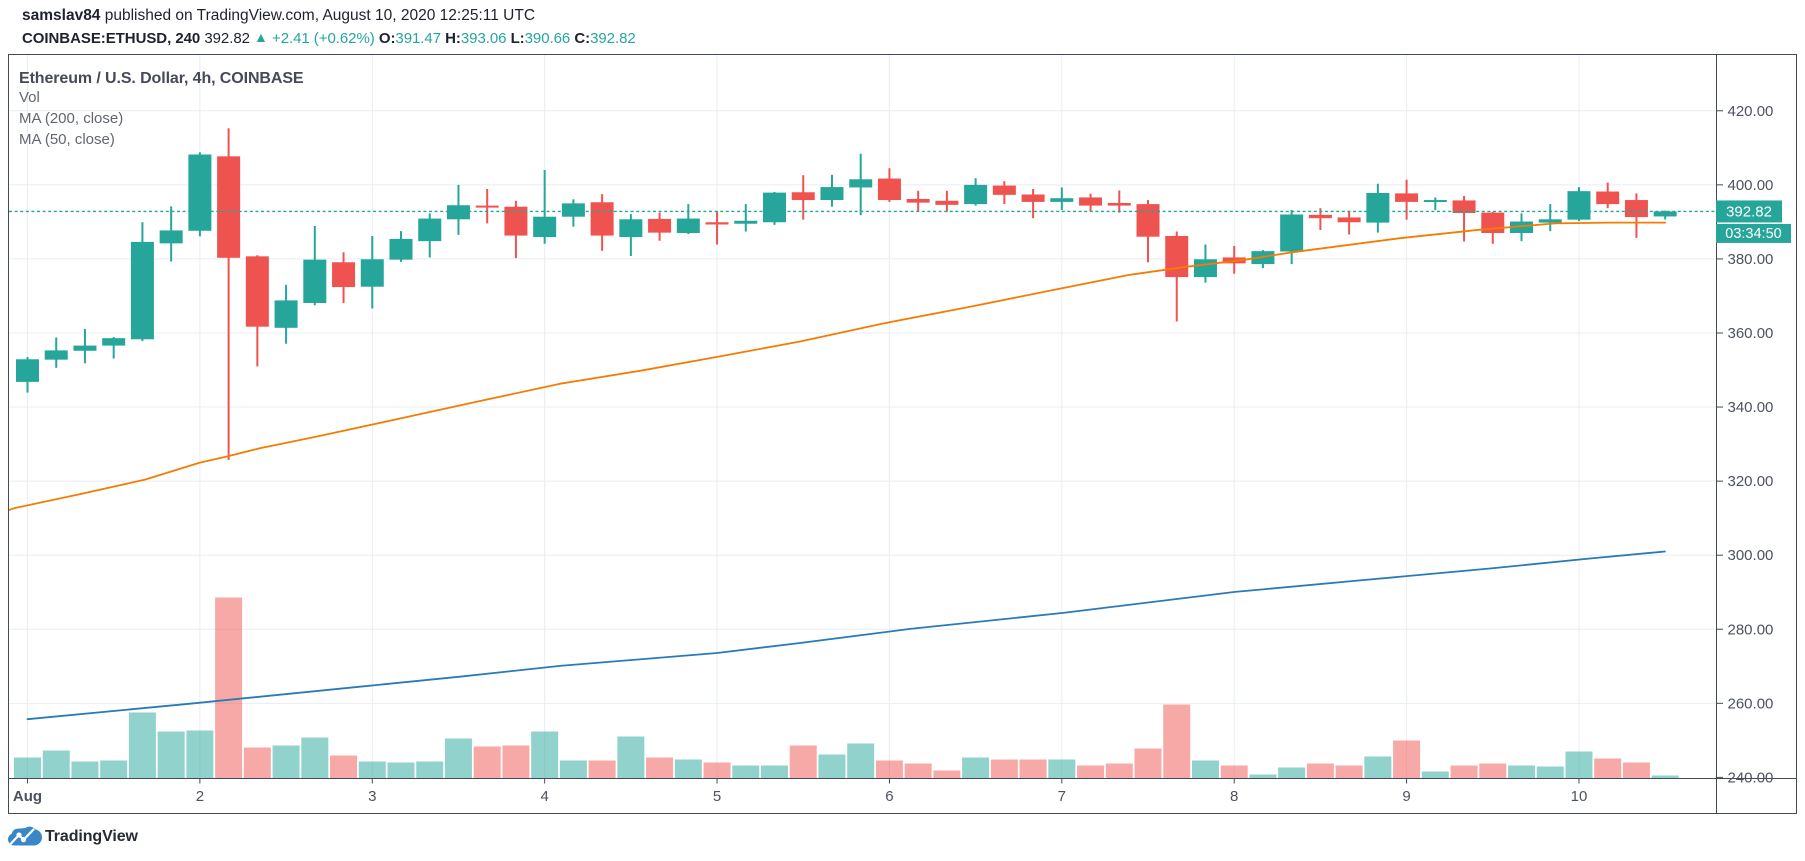  What do you see at coordinates (1749, 211) in the screenshot?
I see `current-price-label-box` at bounding box center [1749, 211].